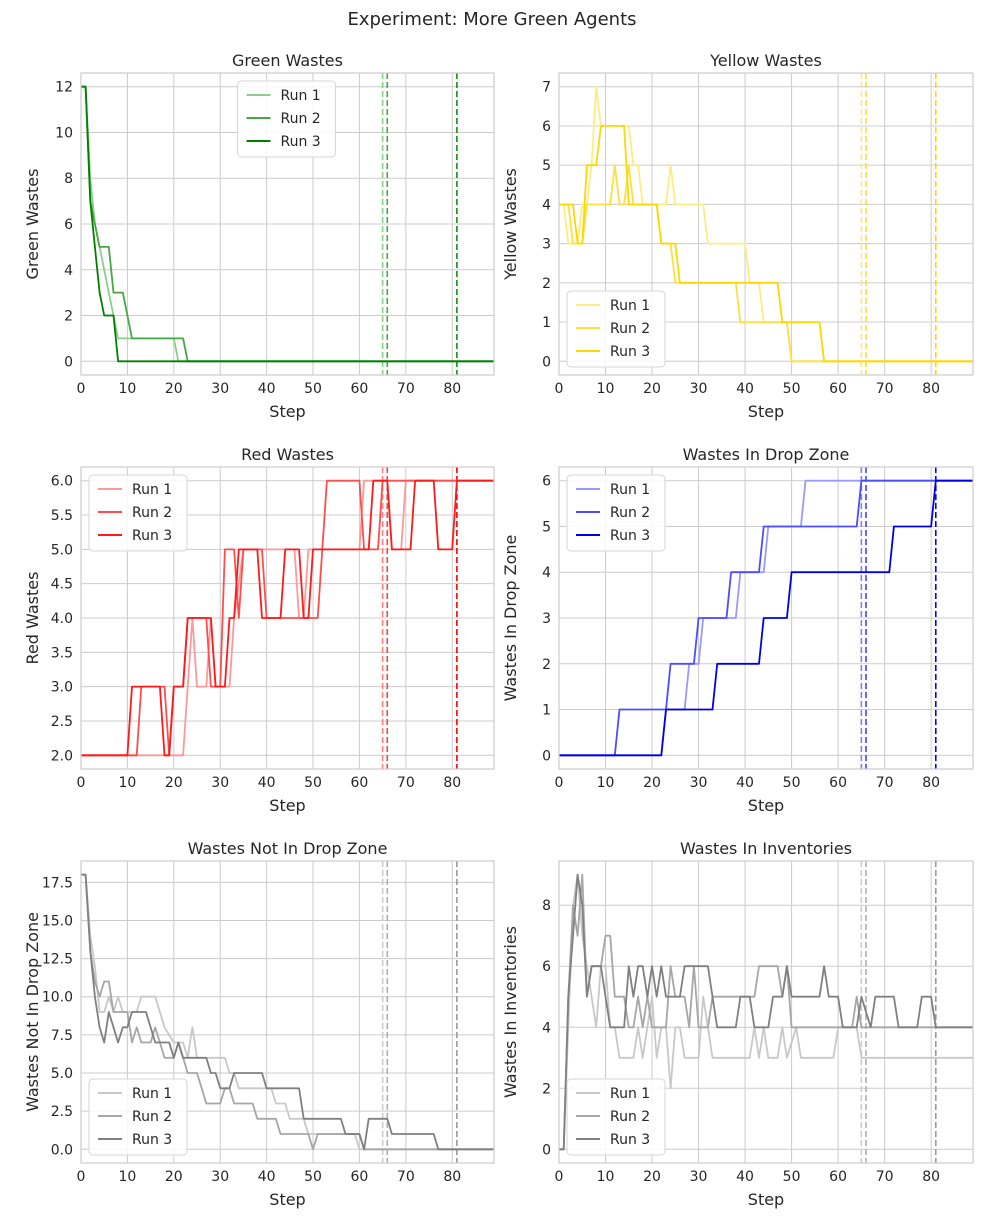  What do you see at coordinates (62, 756) in the screenshot?
I see `y-tick-label: 2.0` at bounding box center [62, 756].